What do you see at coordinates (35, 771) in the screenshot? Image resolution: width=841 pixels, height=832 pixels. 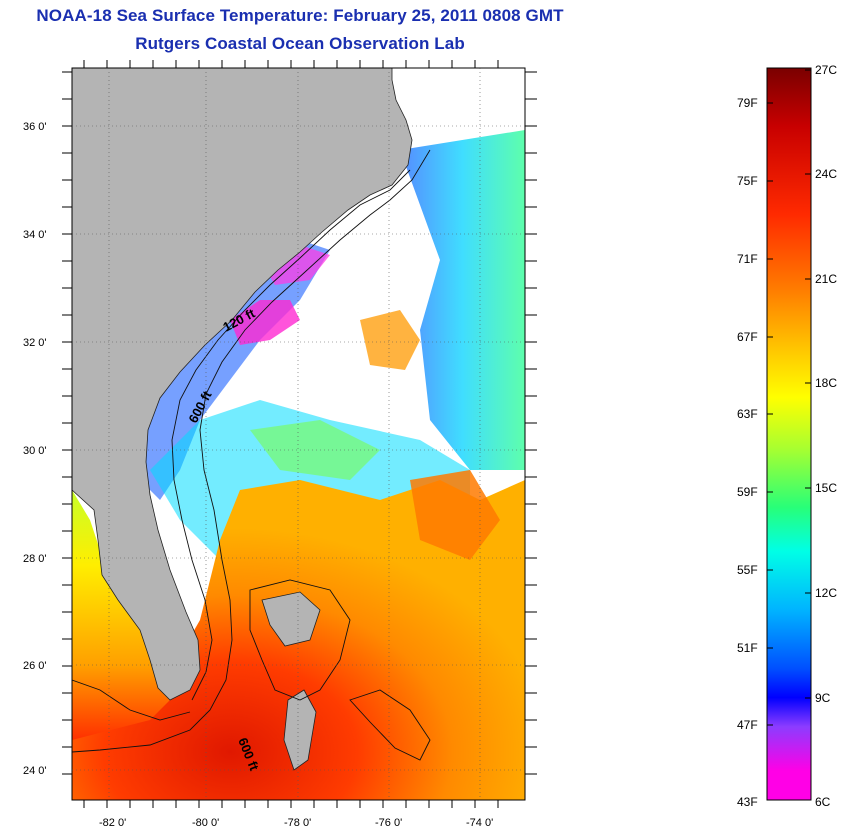 I see `lat-label-24: 24 0'` at bounding box center [35, 771].